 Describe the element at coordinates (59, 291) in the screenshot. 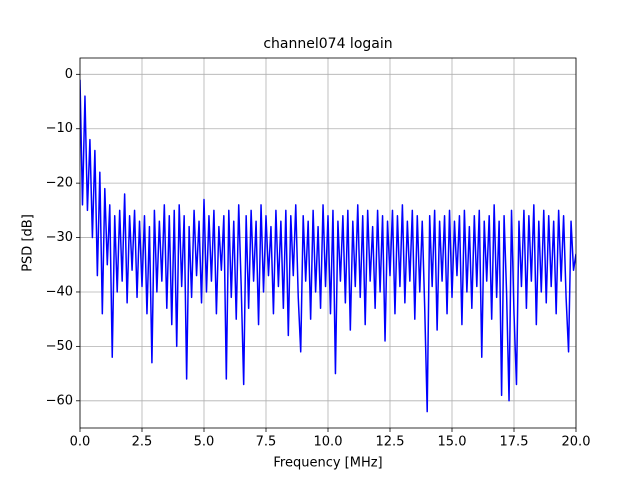

I see `y-tick-label: −40` at that location.